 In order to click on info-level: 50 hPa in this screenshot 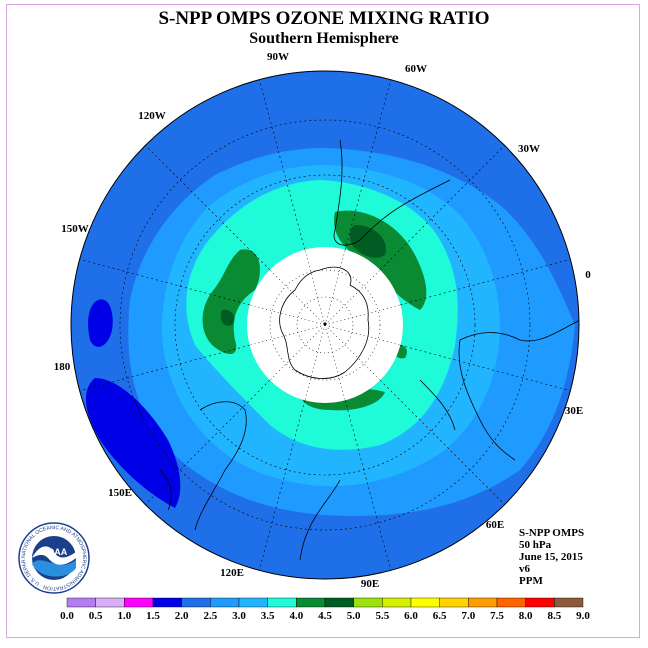, I will do `click(535, 545)`.